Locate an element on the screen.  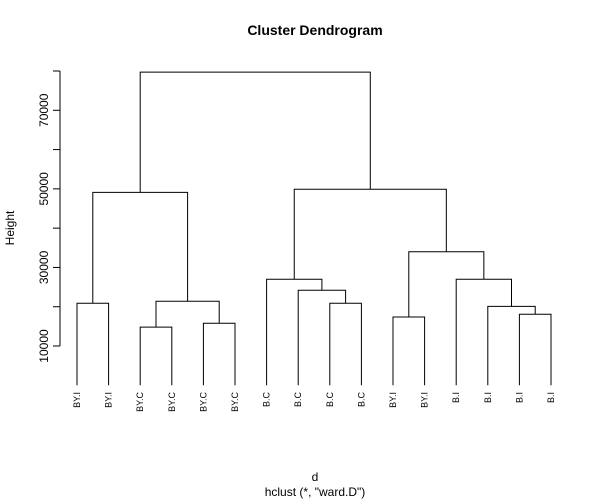
x-axis-label: d is located at coordinates (315, 477).